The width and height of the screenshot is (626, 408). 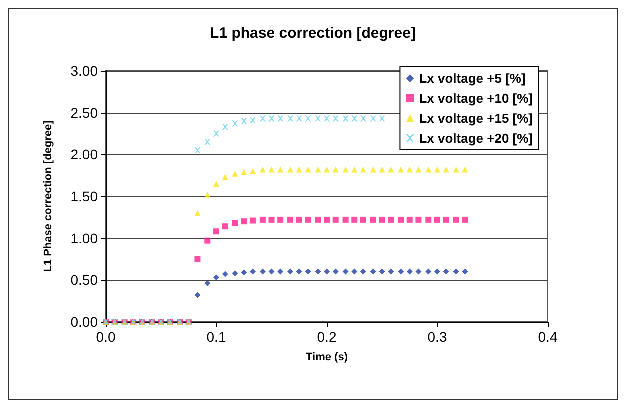 I want to click on y-tick-label: 0.50, so click(x=84, y=280).